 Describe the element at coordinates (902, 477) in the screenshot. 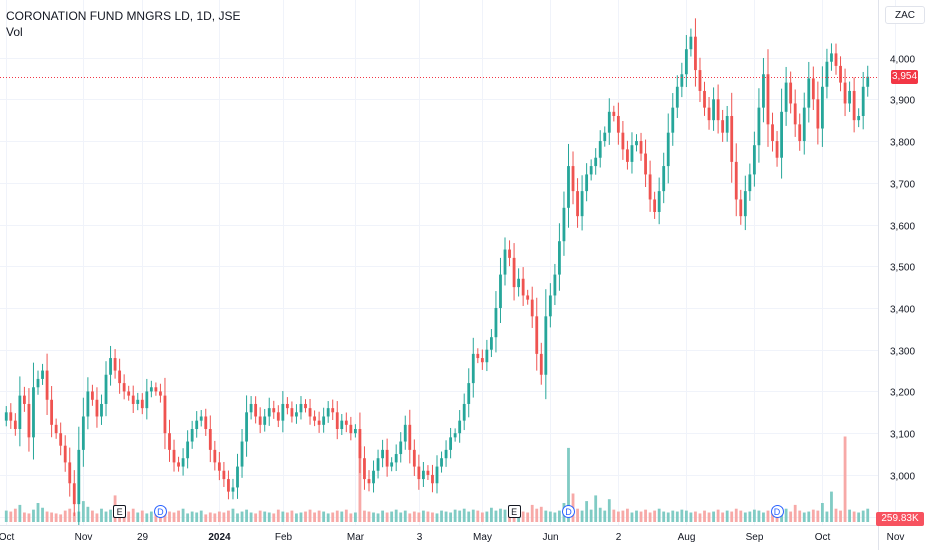

I see `price-tick-label: 3,000` at that location.